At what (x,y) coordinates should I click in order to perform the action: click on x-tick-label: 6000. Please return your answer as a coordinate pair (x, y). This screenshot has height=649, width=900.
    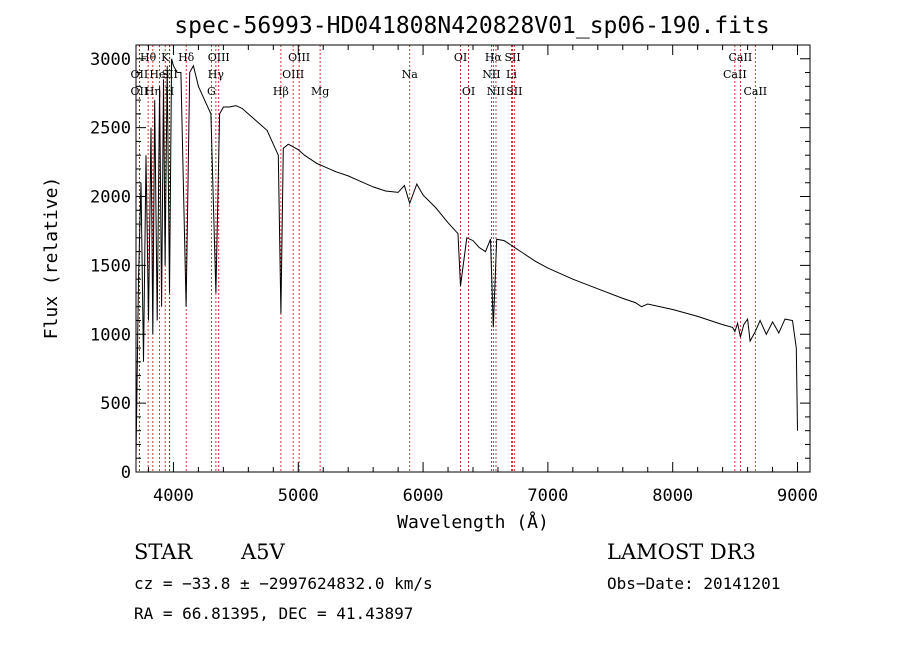
    Looking at the image, I should click on (423, 496).